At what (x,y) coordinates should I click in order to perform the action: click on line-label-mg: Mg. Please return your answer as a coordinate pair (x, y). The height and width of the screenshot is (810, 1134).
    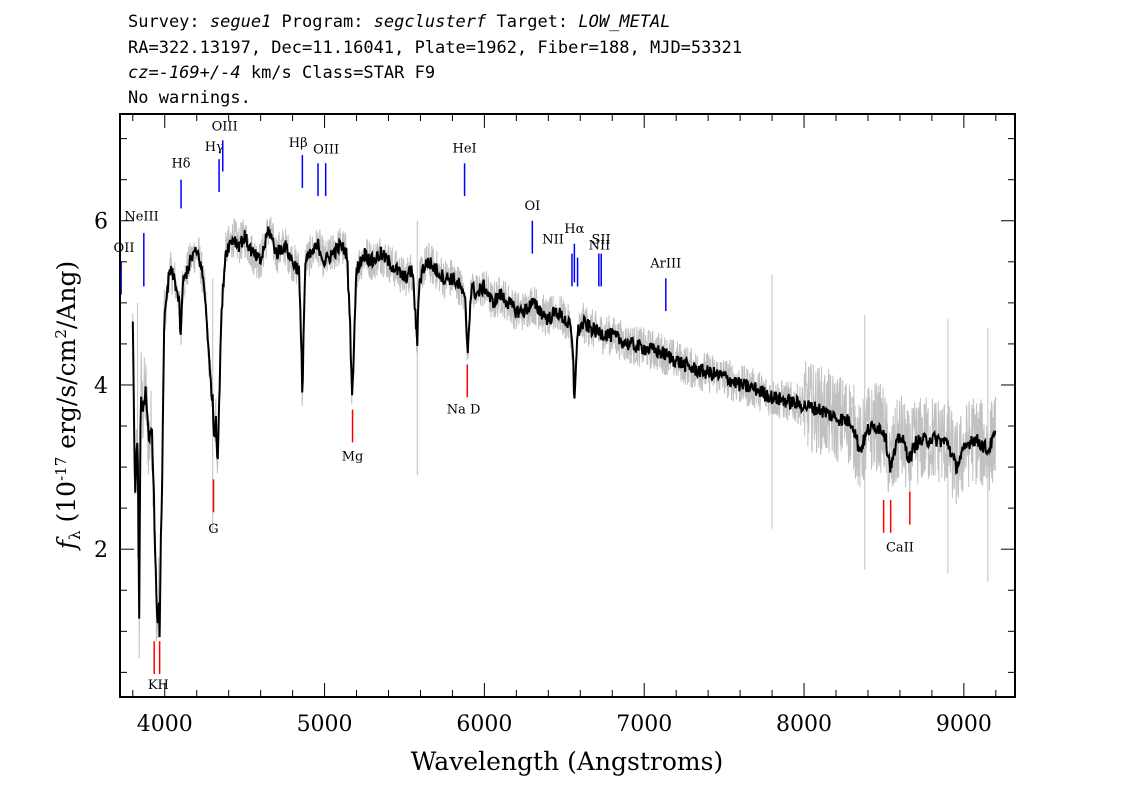
    Looking at the image, I should click on (353, 457).